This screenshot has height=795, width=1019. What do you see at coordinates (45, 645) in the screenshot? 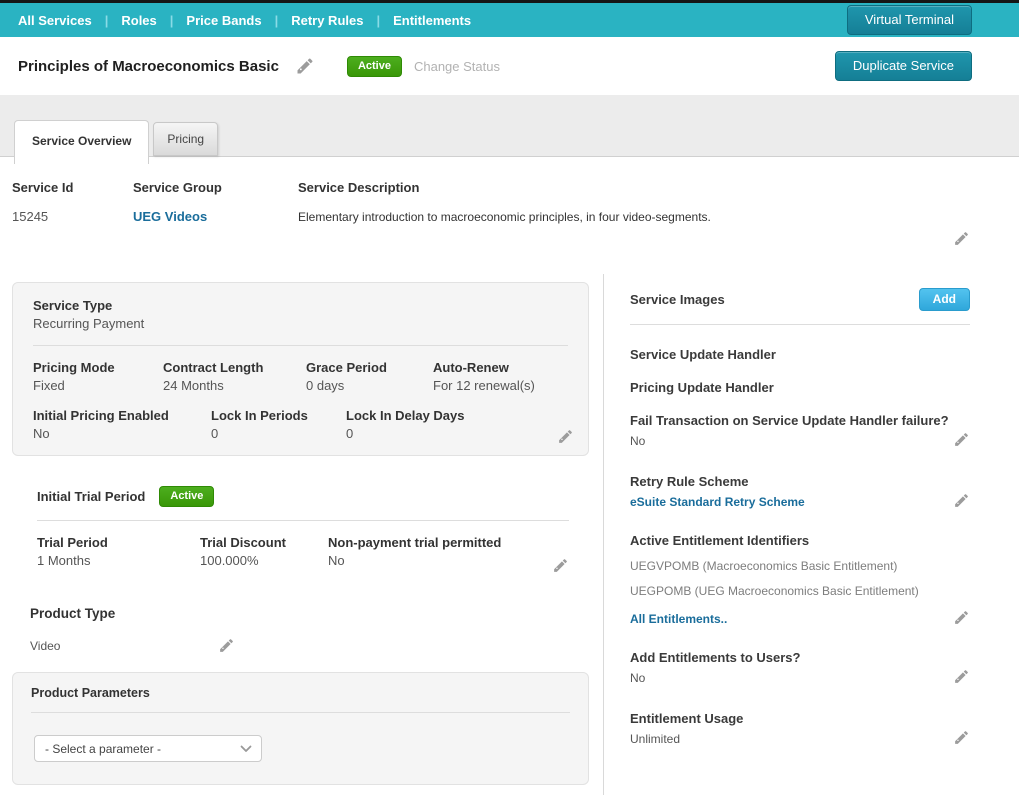
I see `product-type-value: Video` at bounding box center [45, 645].